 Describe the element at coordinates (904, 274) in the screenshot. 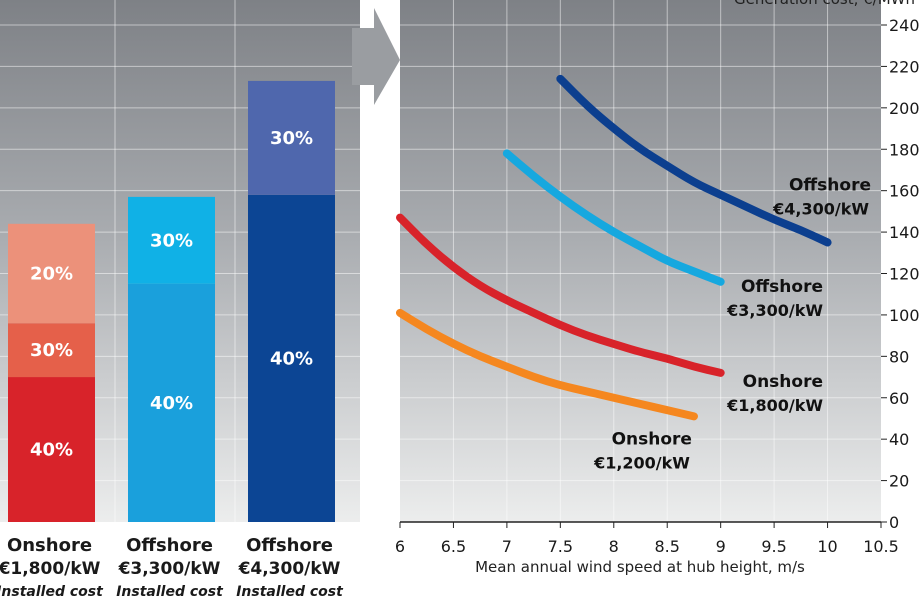

I see `y-tick-label: 120` at that location.